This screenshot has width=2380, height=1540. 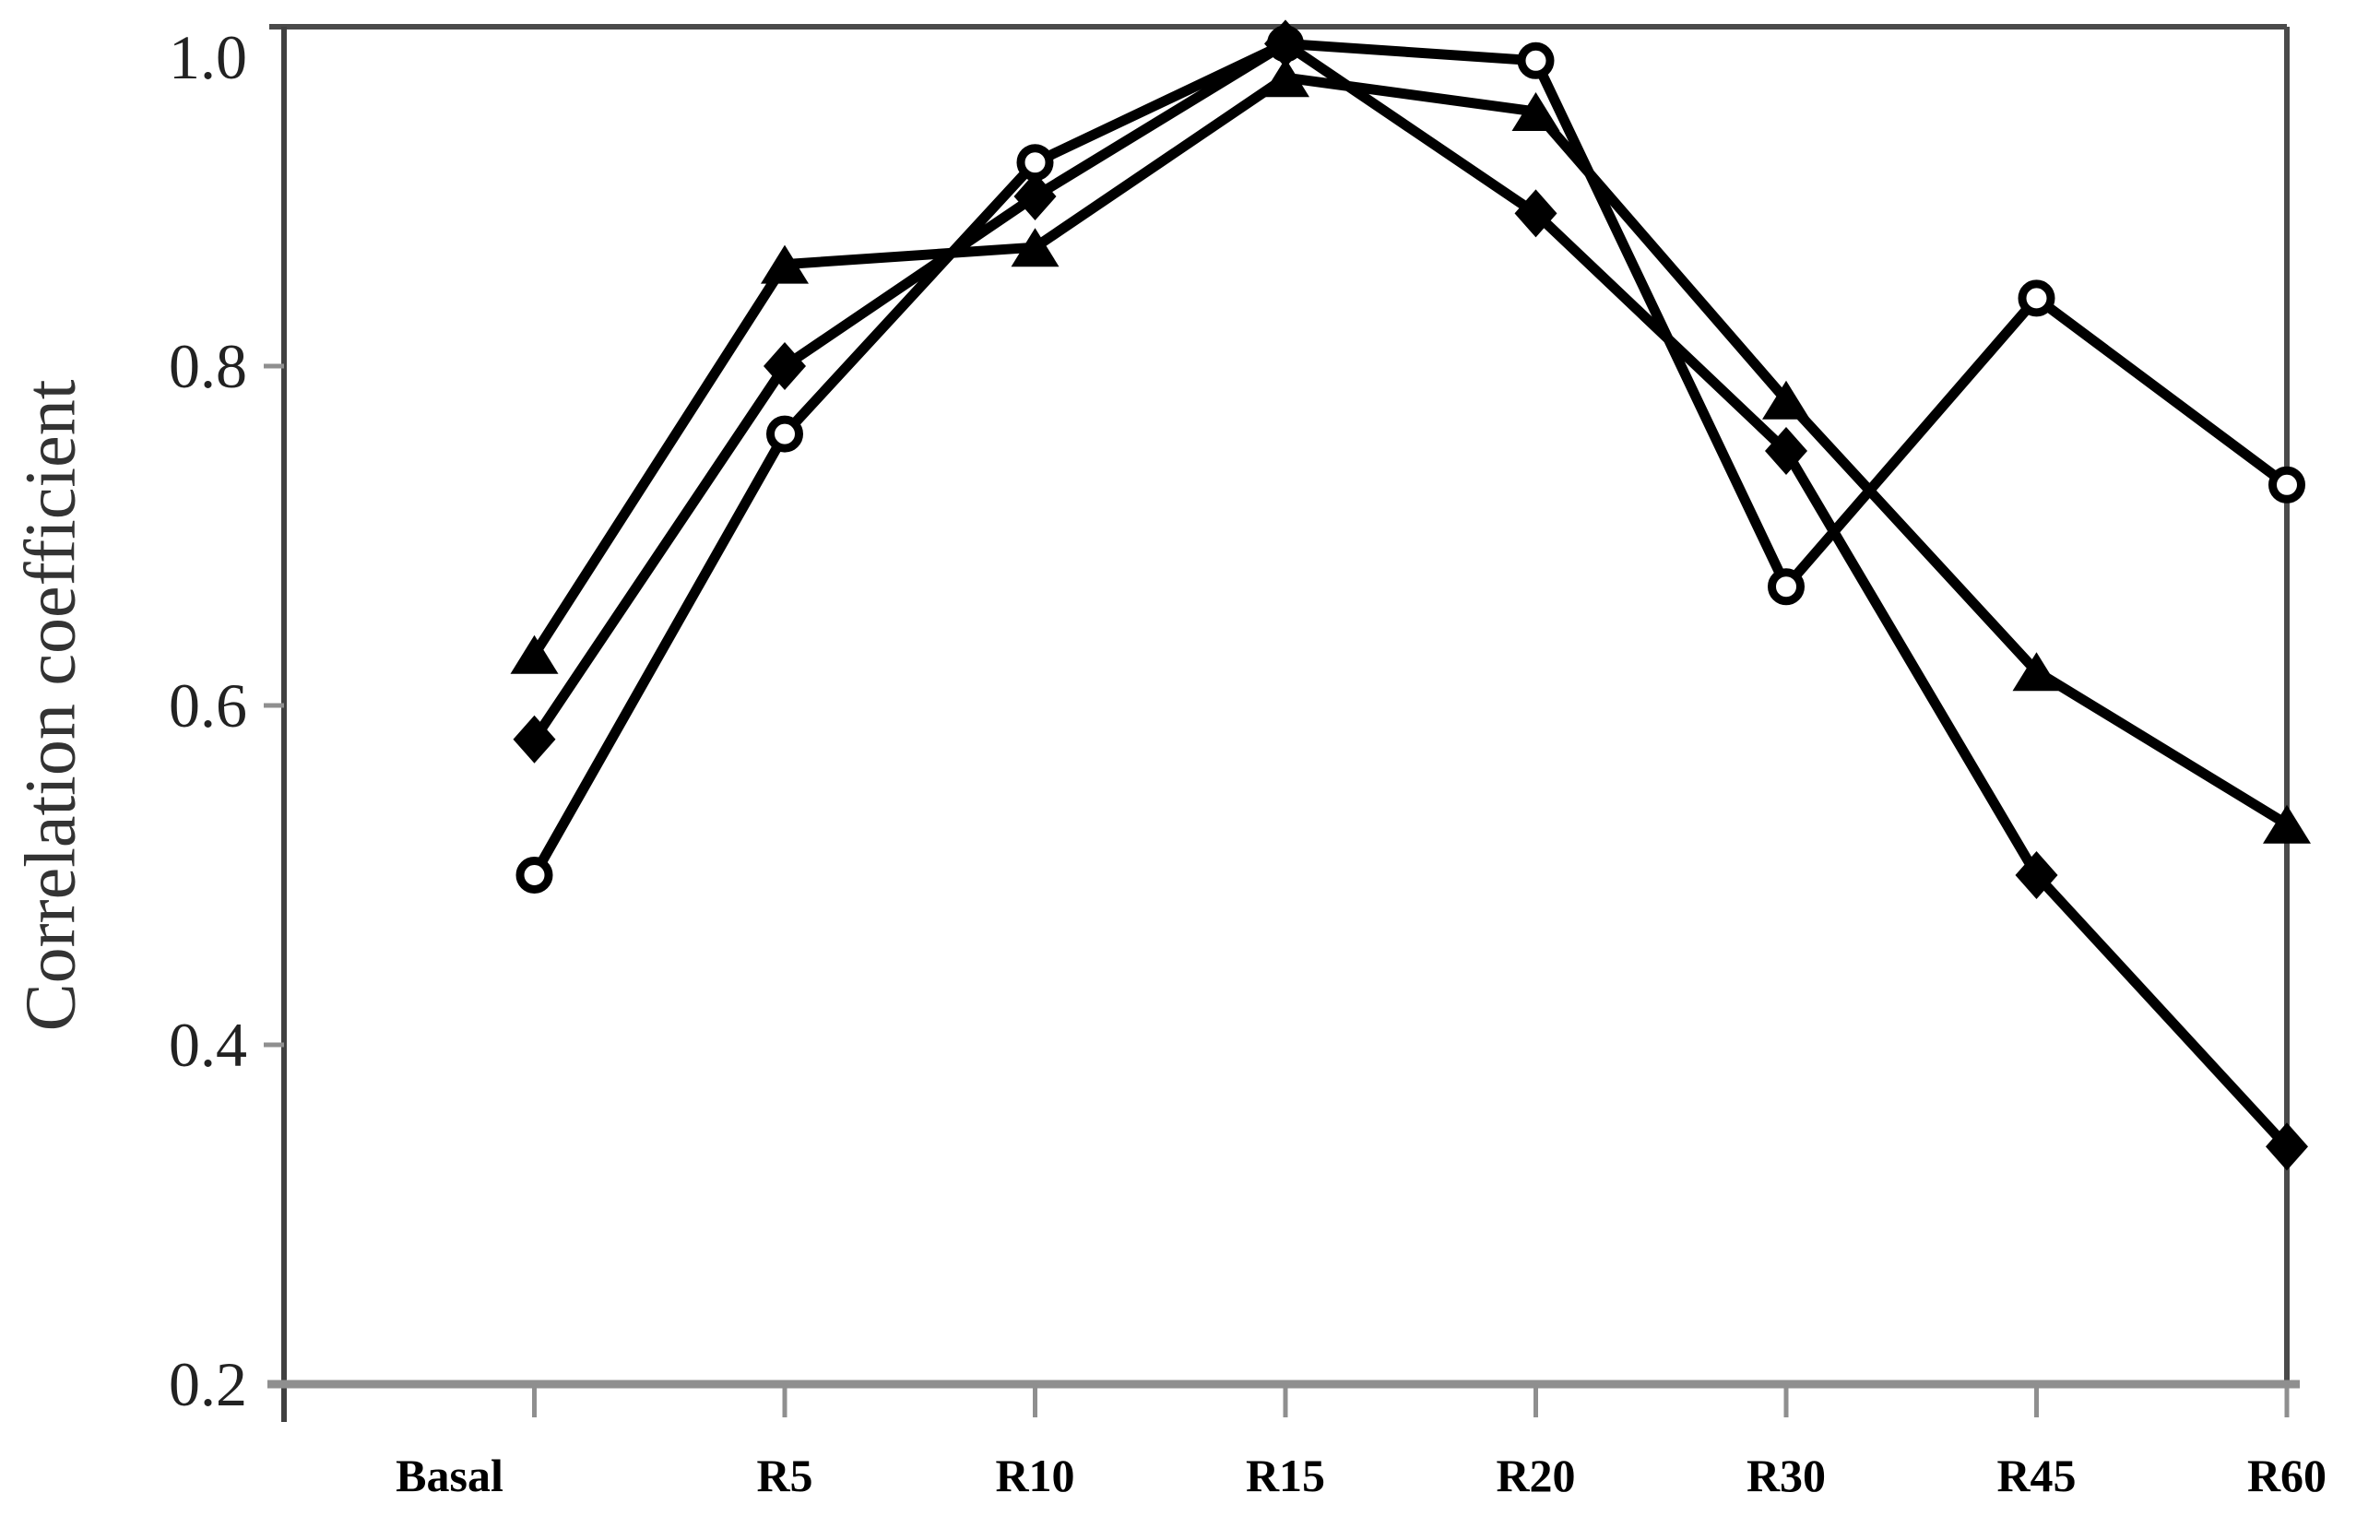 What do you see at coordinates (50, 705) in the screenshot?
I see `y-axis-title: Correlation coefficient` at bounding box center [50, 705].